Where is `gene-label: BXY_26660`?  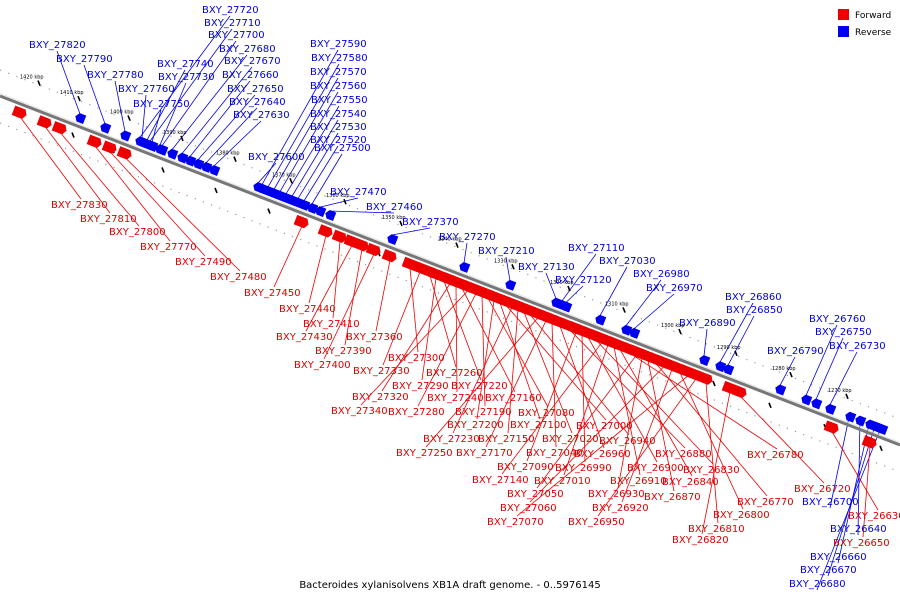 gene-label: BXY_26660 is located at coordinates (838, 557).